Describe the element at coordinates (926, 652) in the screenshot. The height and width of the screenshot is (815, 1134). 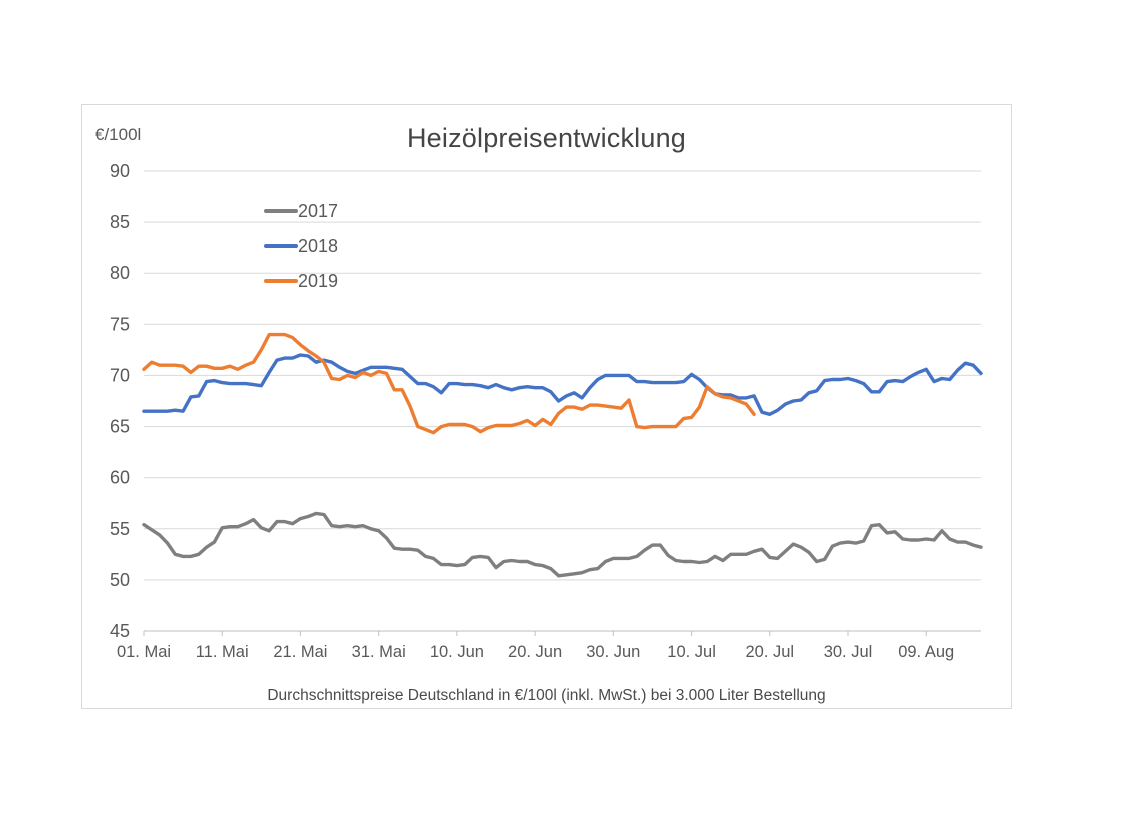
I see `x-tick-label: 09. Aug` at that location.